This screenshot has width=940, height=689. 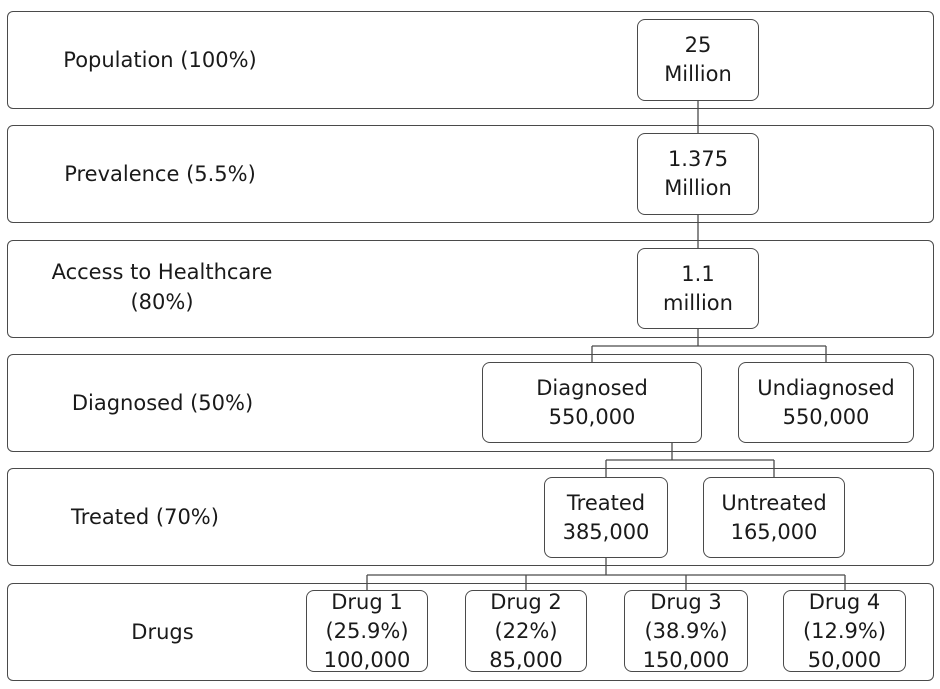 I want to click on node-drug2-label: Drug 2, so click(x=526, y=601).